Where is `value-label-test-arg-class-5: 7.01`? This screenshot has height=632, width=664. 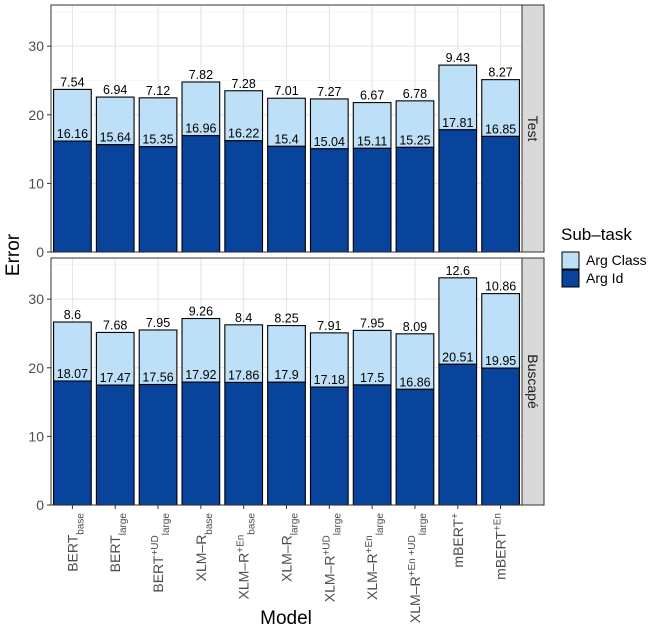
value-label-test-arg-class-5: 7.01 is located at coordinates (286, 91).